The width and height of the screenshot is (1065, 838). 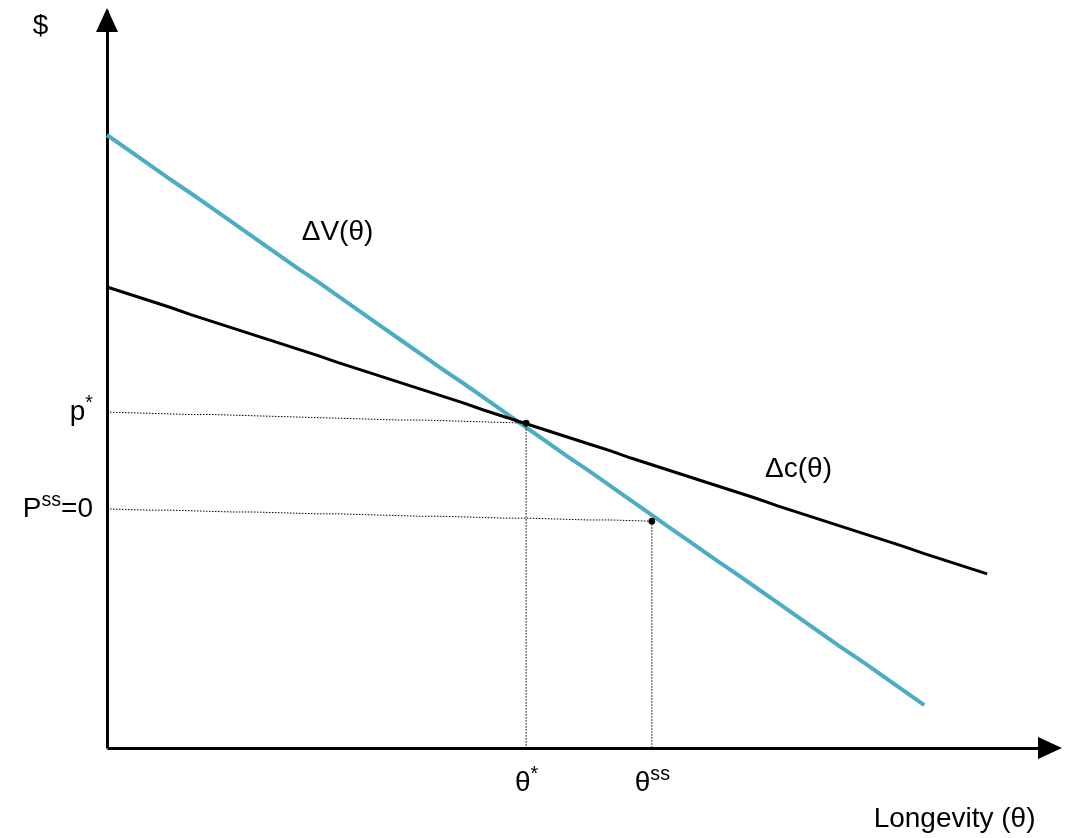 I want to click on text: P$^{ss}$=0, so click(x=57, y=505).